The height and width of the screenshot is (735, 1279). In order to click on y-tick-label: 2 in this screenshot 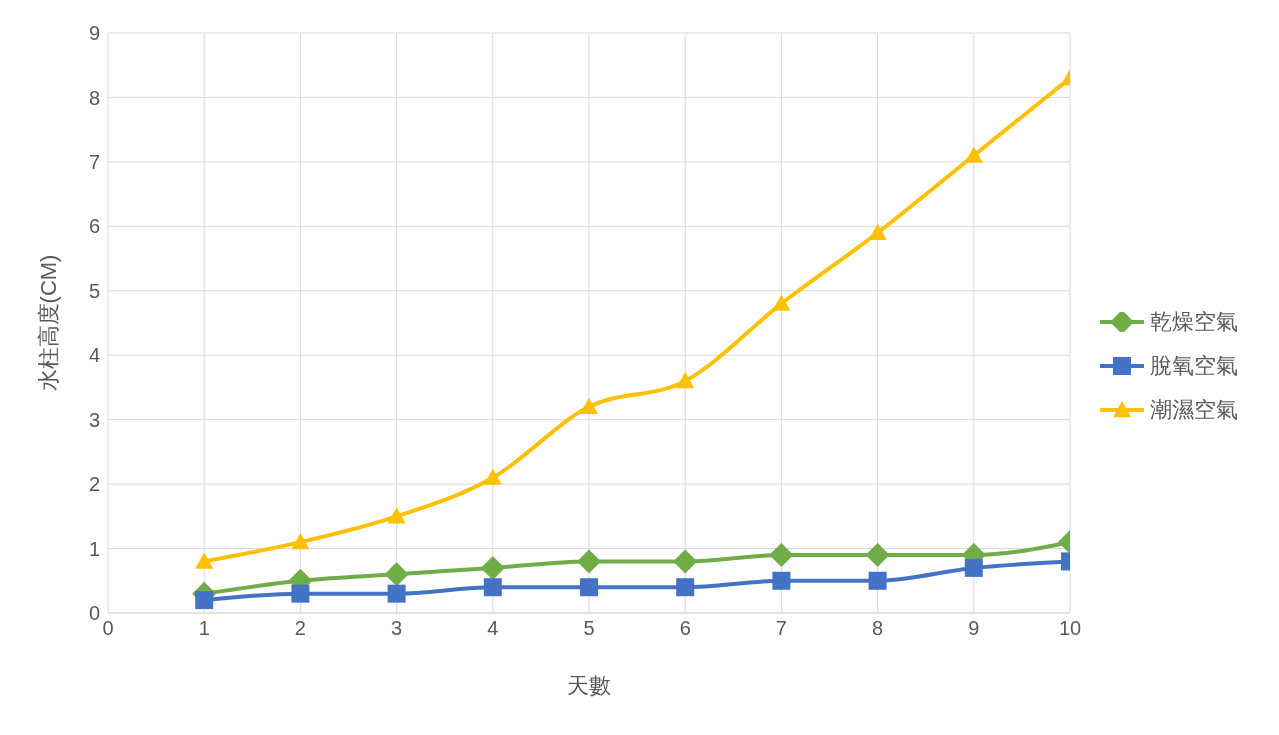, I will do `click(94, 484)`.